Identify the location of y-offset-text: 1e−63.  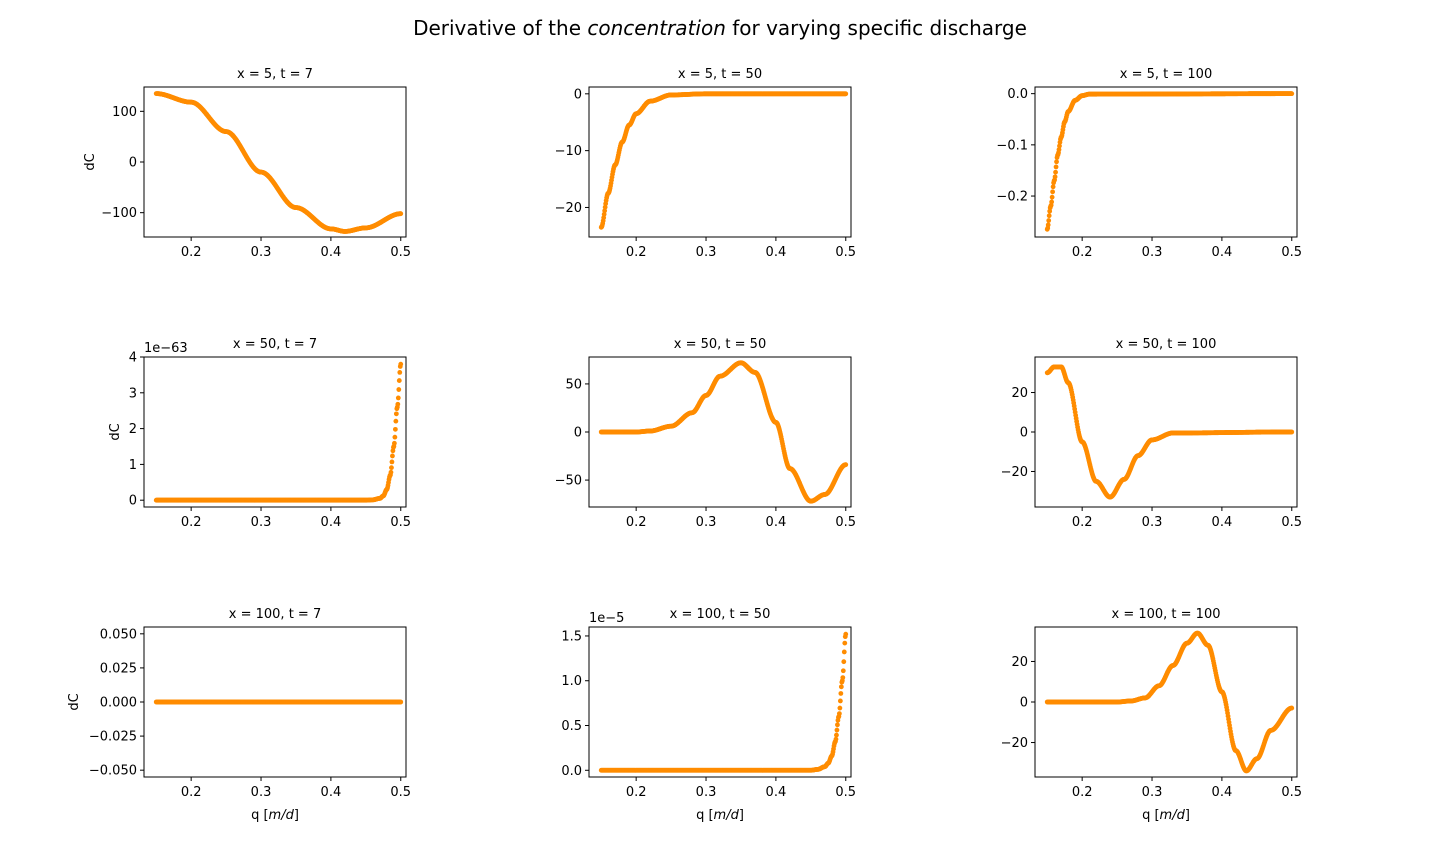
(166, 348).